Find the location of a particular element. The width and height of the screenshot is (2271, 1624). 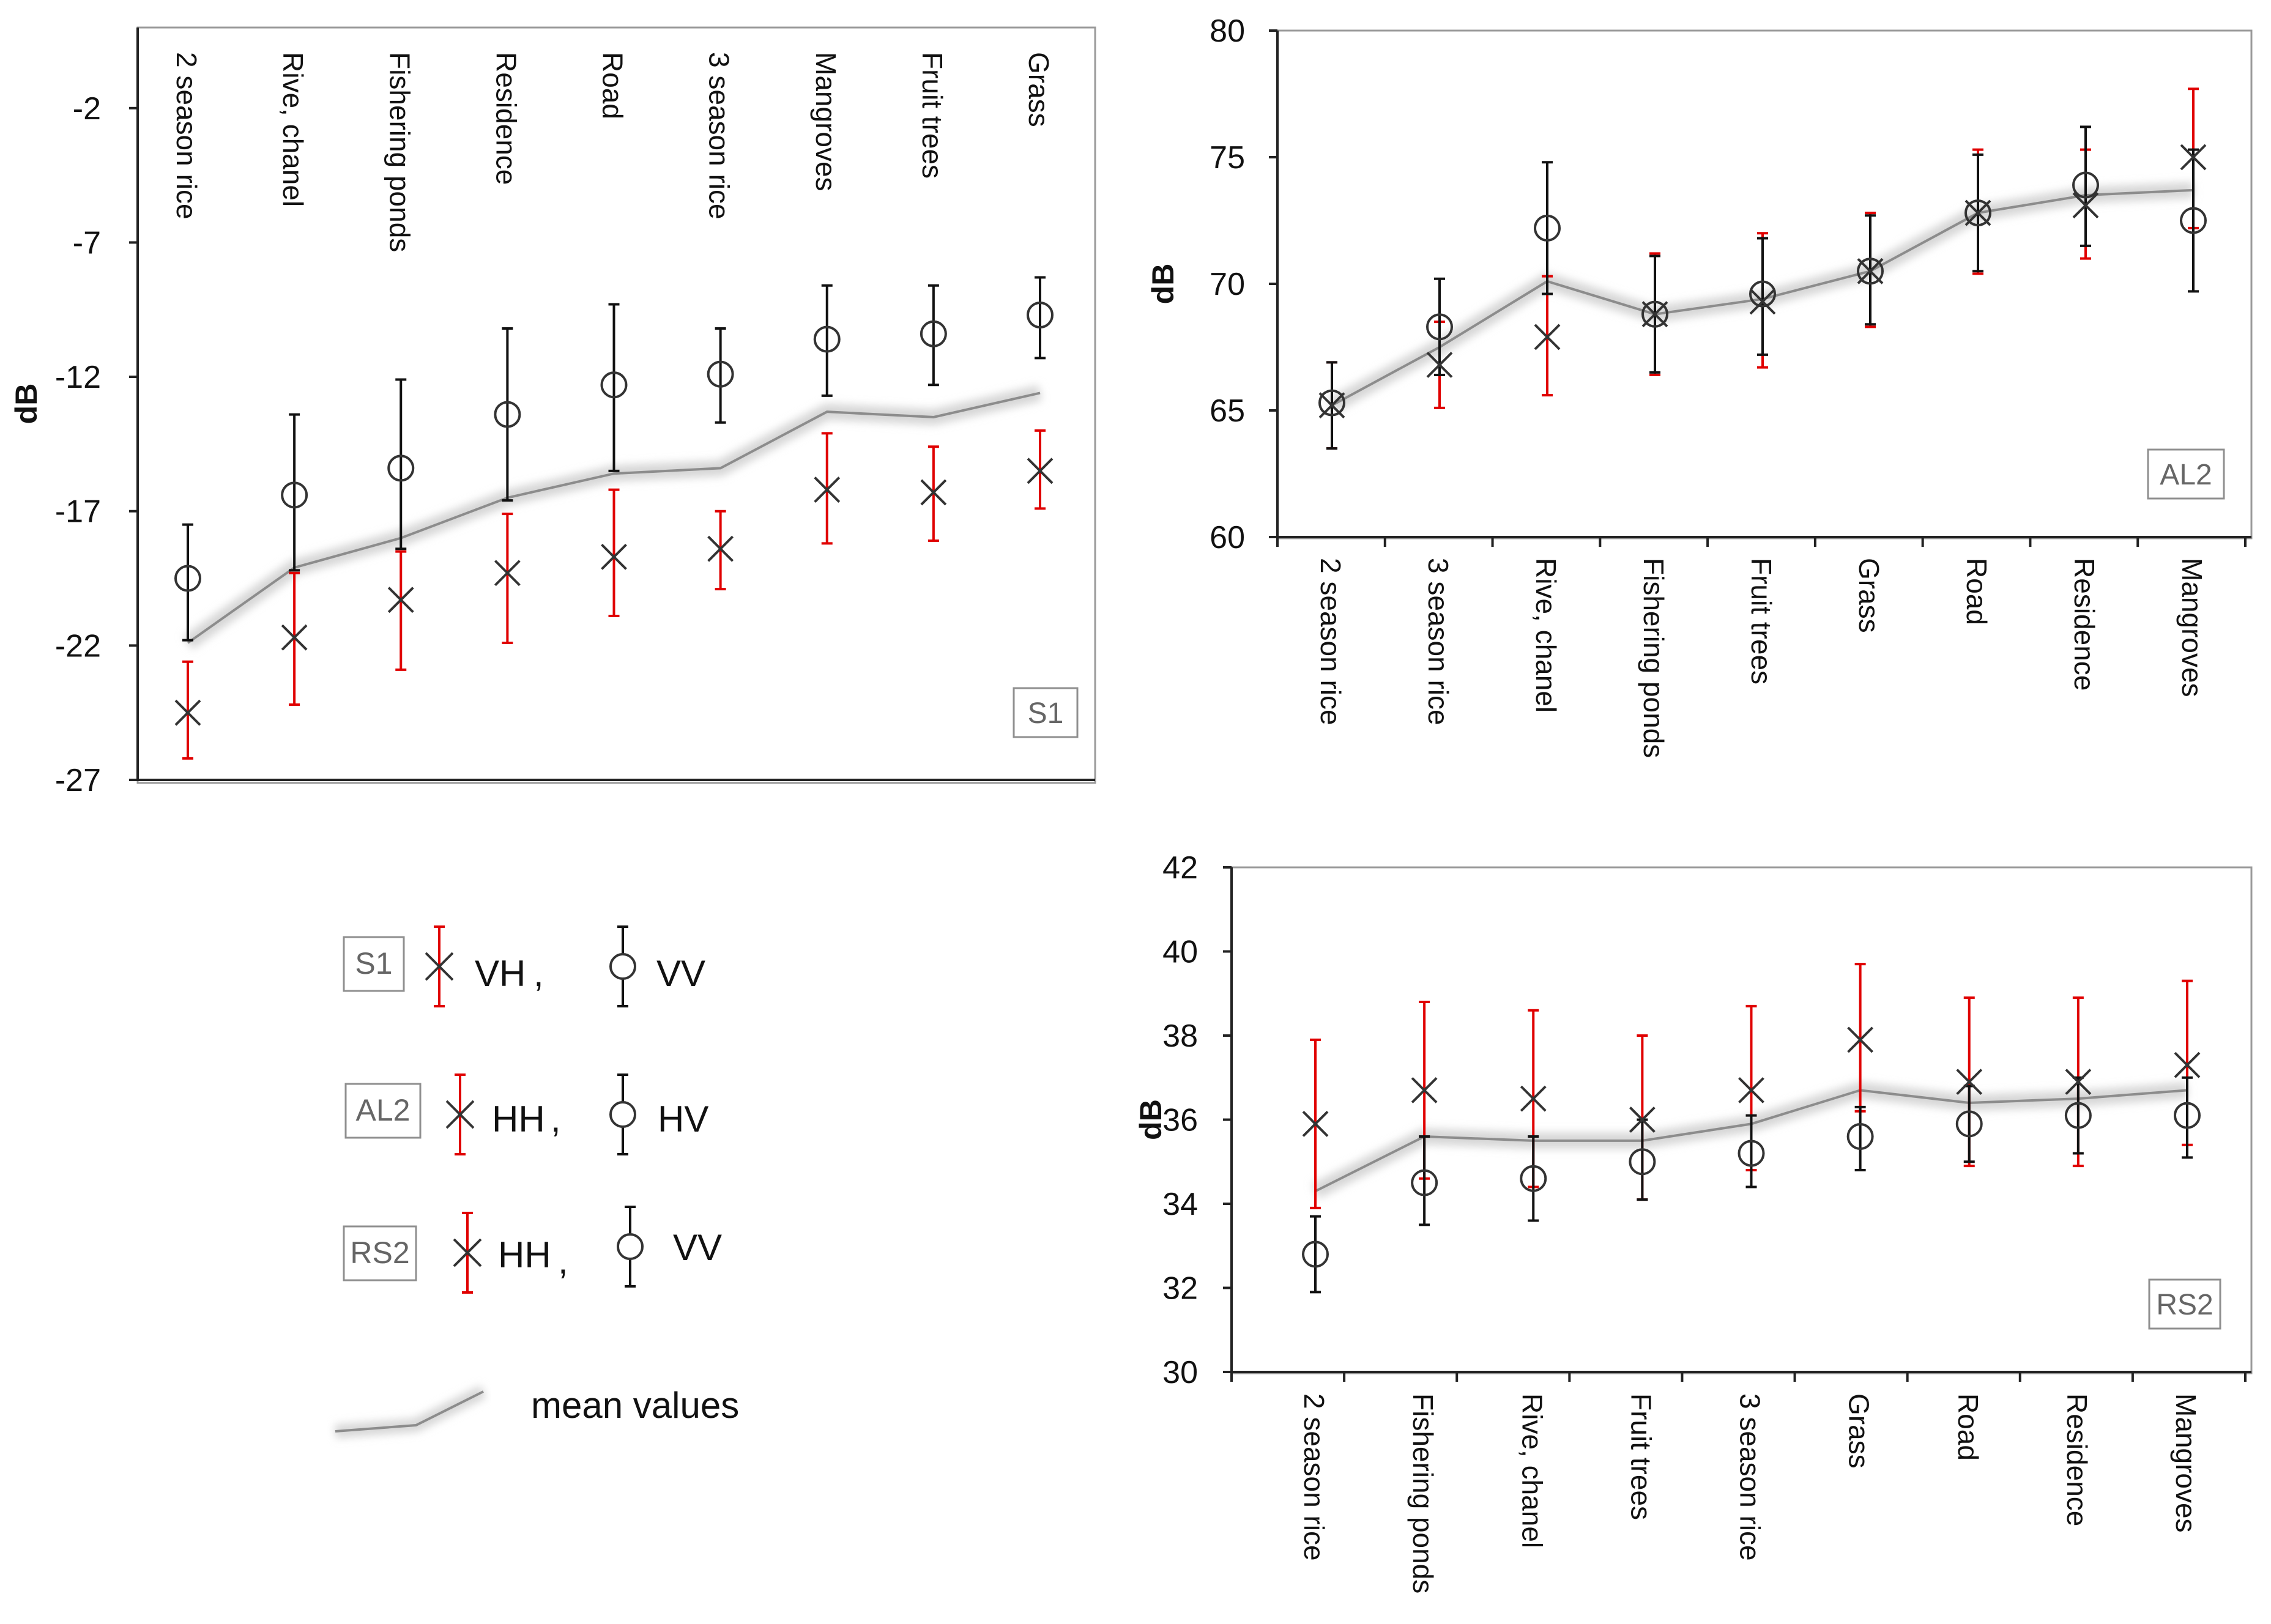

legend-second-label: VV is located at coordinates (680, 973).